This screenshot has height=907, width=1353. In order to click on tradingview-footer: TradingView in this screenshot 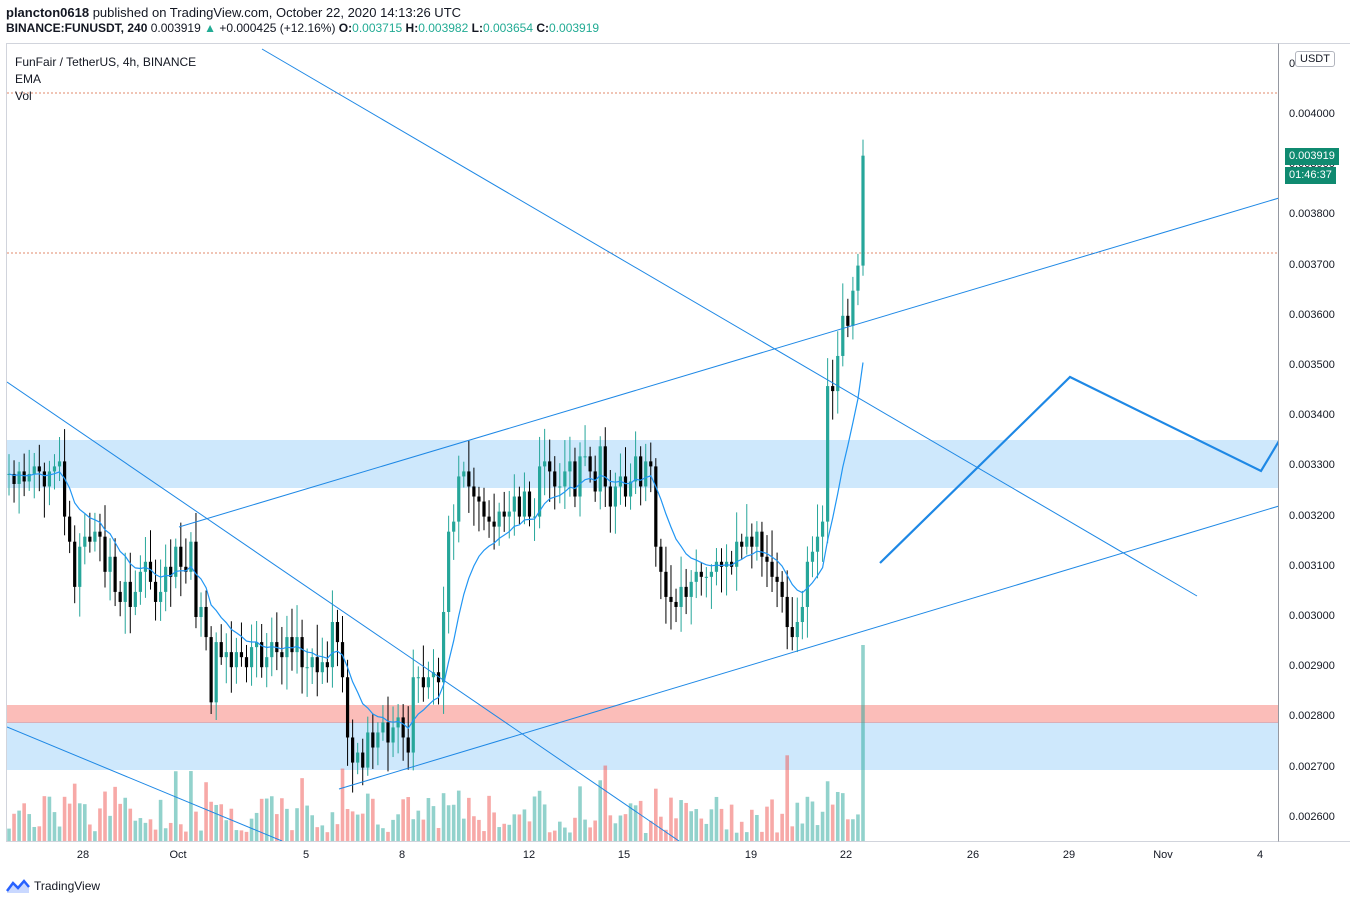, I will do `click(53, 886)`.